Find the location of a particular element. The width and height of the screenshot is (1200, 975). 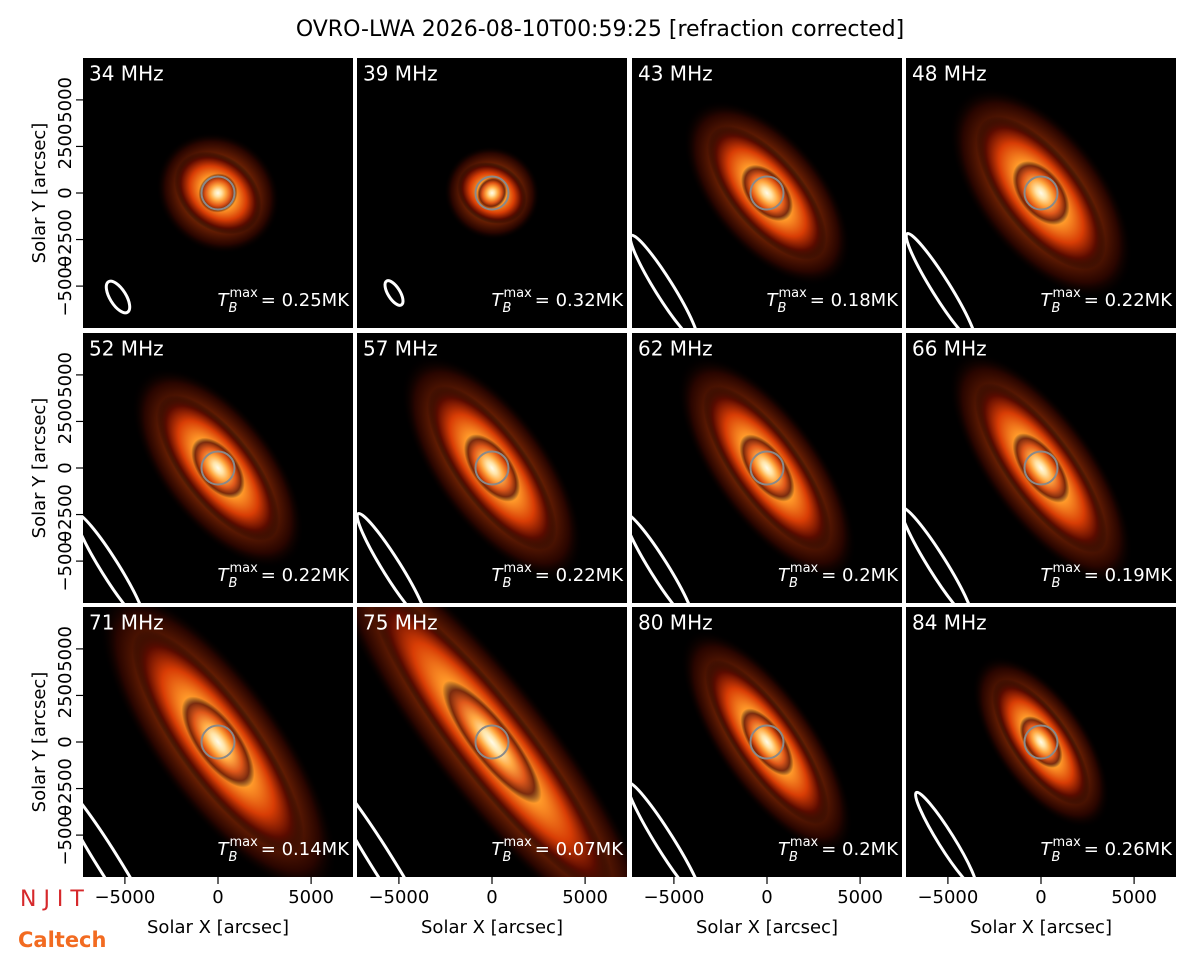

frequency-label: 52 MHz is located at coordinates (126, 349).